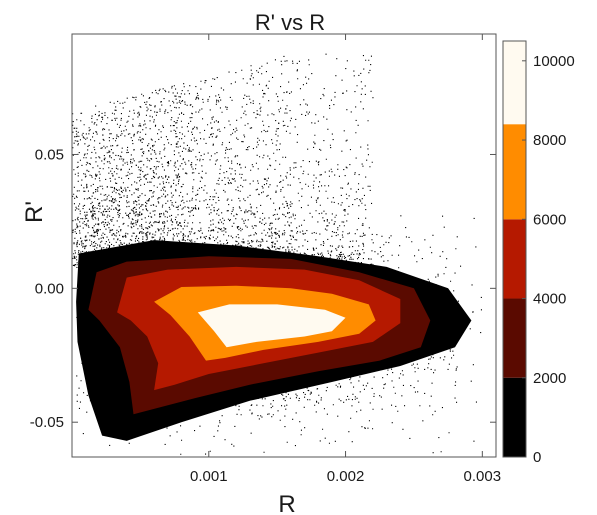 This screenshot has width=597, height=515. I want to click on y-tick-label: 0.00, so click(49, 288).